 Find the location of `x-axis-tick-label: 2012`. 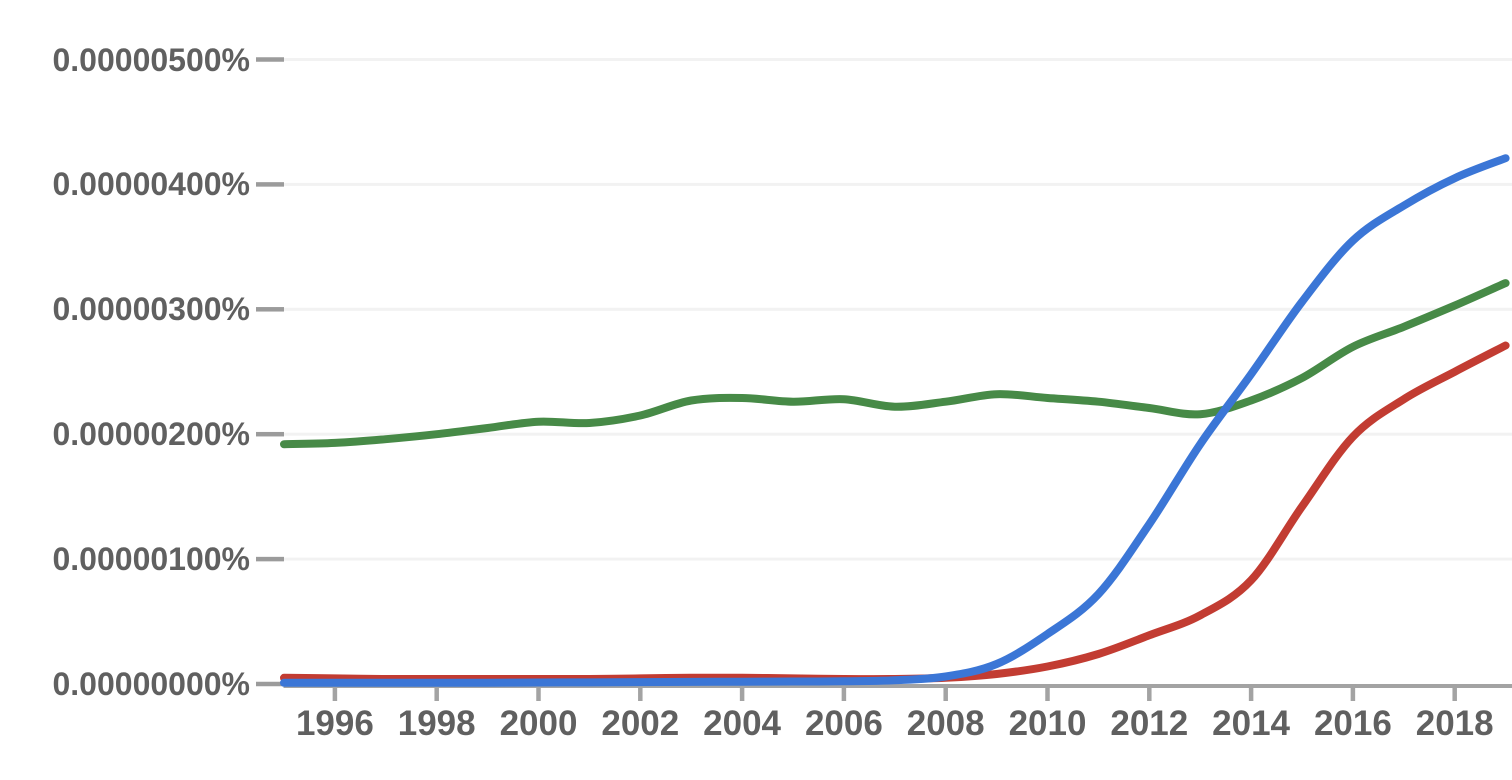

x-axis-tick-label: 2012 is located at coordinates (1149, 723).